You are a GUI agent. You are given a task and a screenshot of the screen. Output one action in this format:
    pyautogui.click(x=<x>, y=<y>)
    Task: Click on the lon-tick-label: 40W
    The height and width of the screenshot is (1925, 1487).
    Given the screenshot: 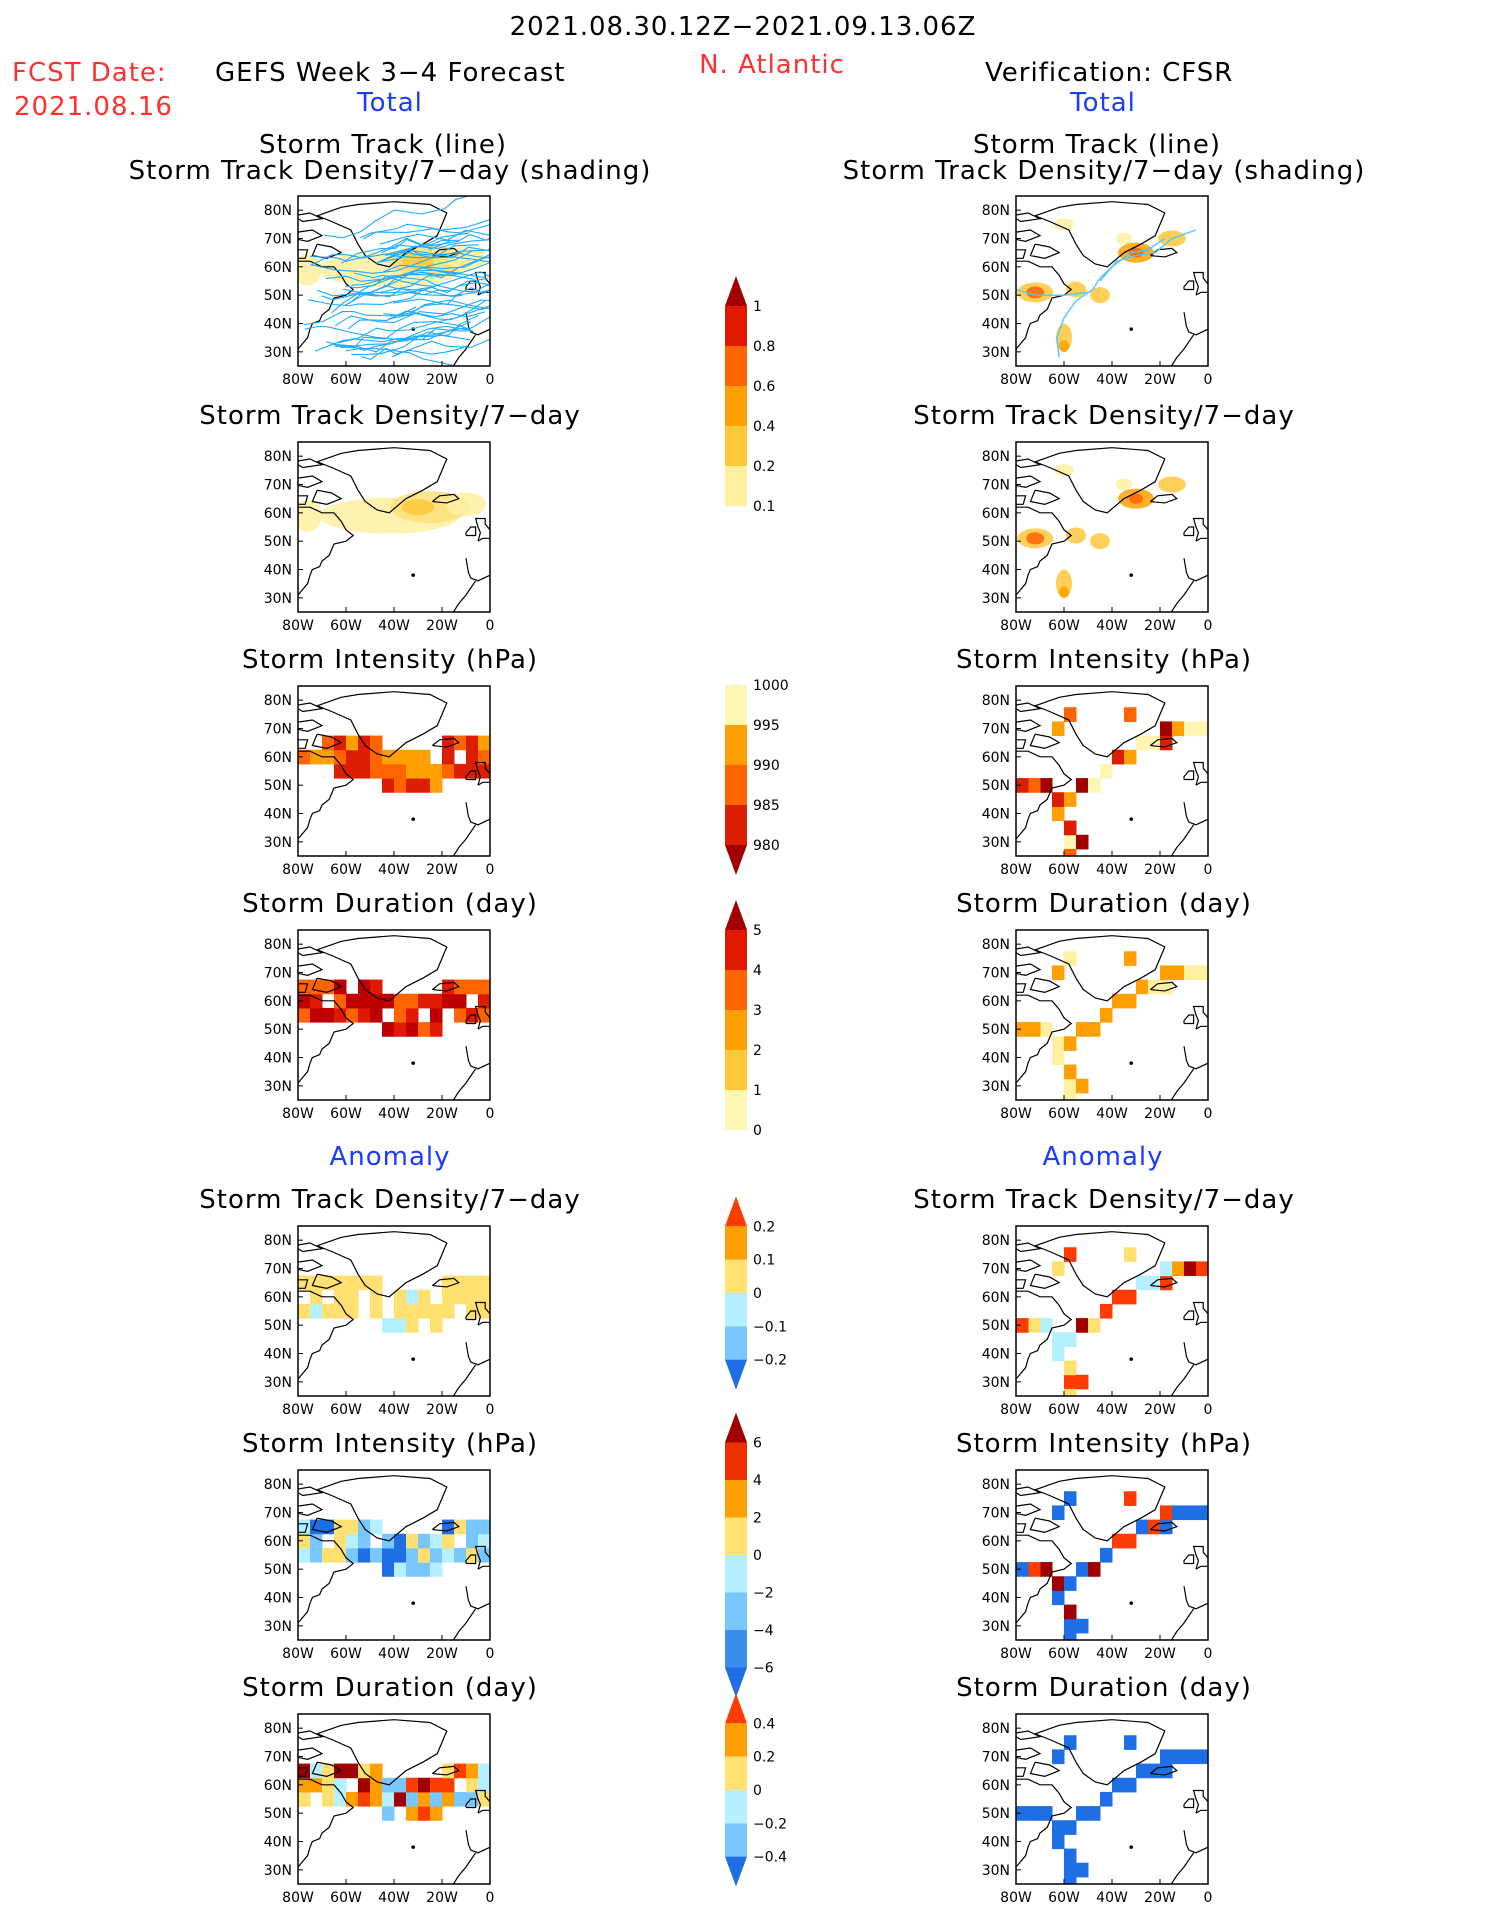 What is the action you would take?
    pyautogui.click(x=1112, y=1114)
    